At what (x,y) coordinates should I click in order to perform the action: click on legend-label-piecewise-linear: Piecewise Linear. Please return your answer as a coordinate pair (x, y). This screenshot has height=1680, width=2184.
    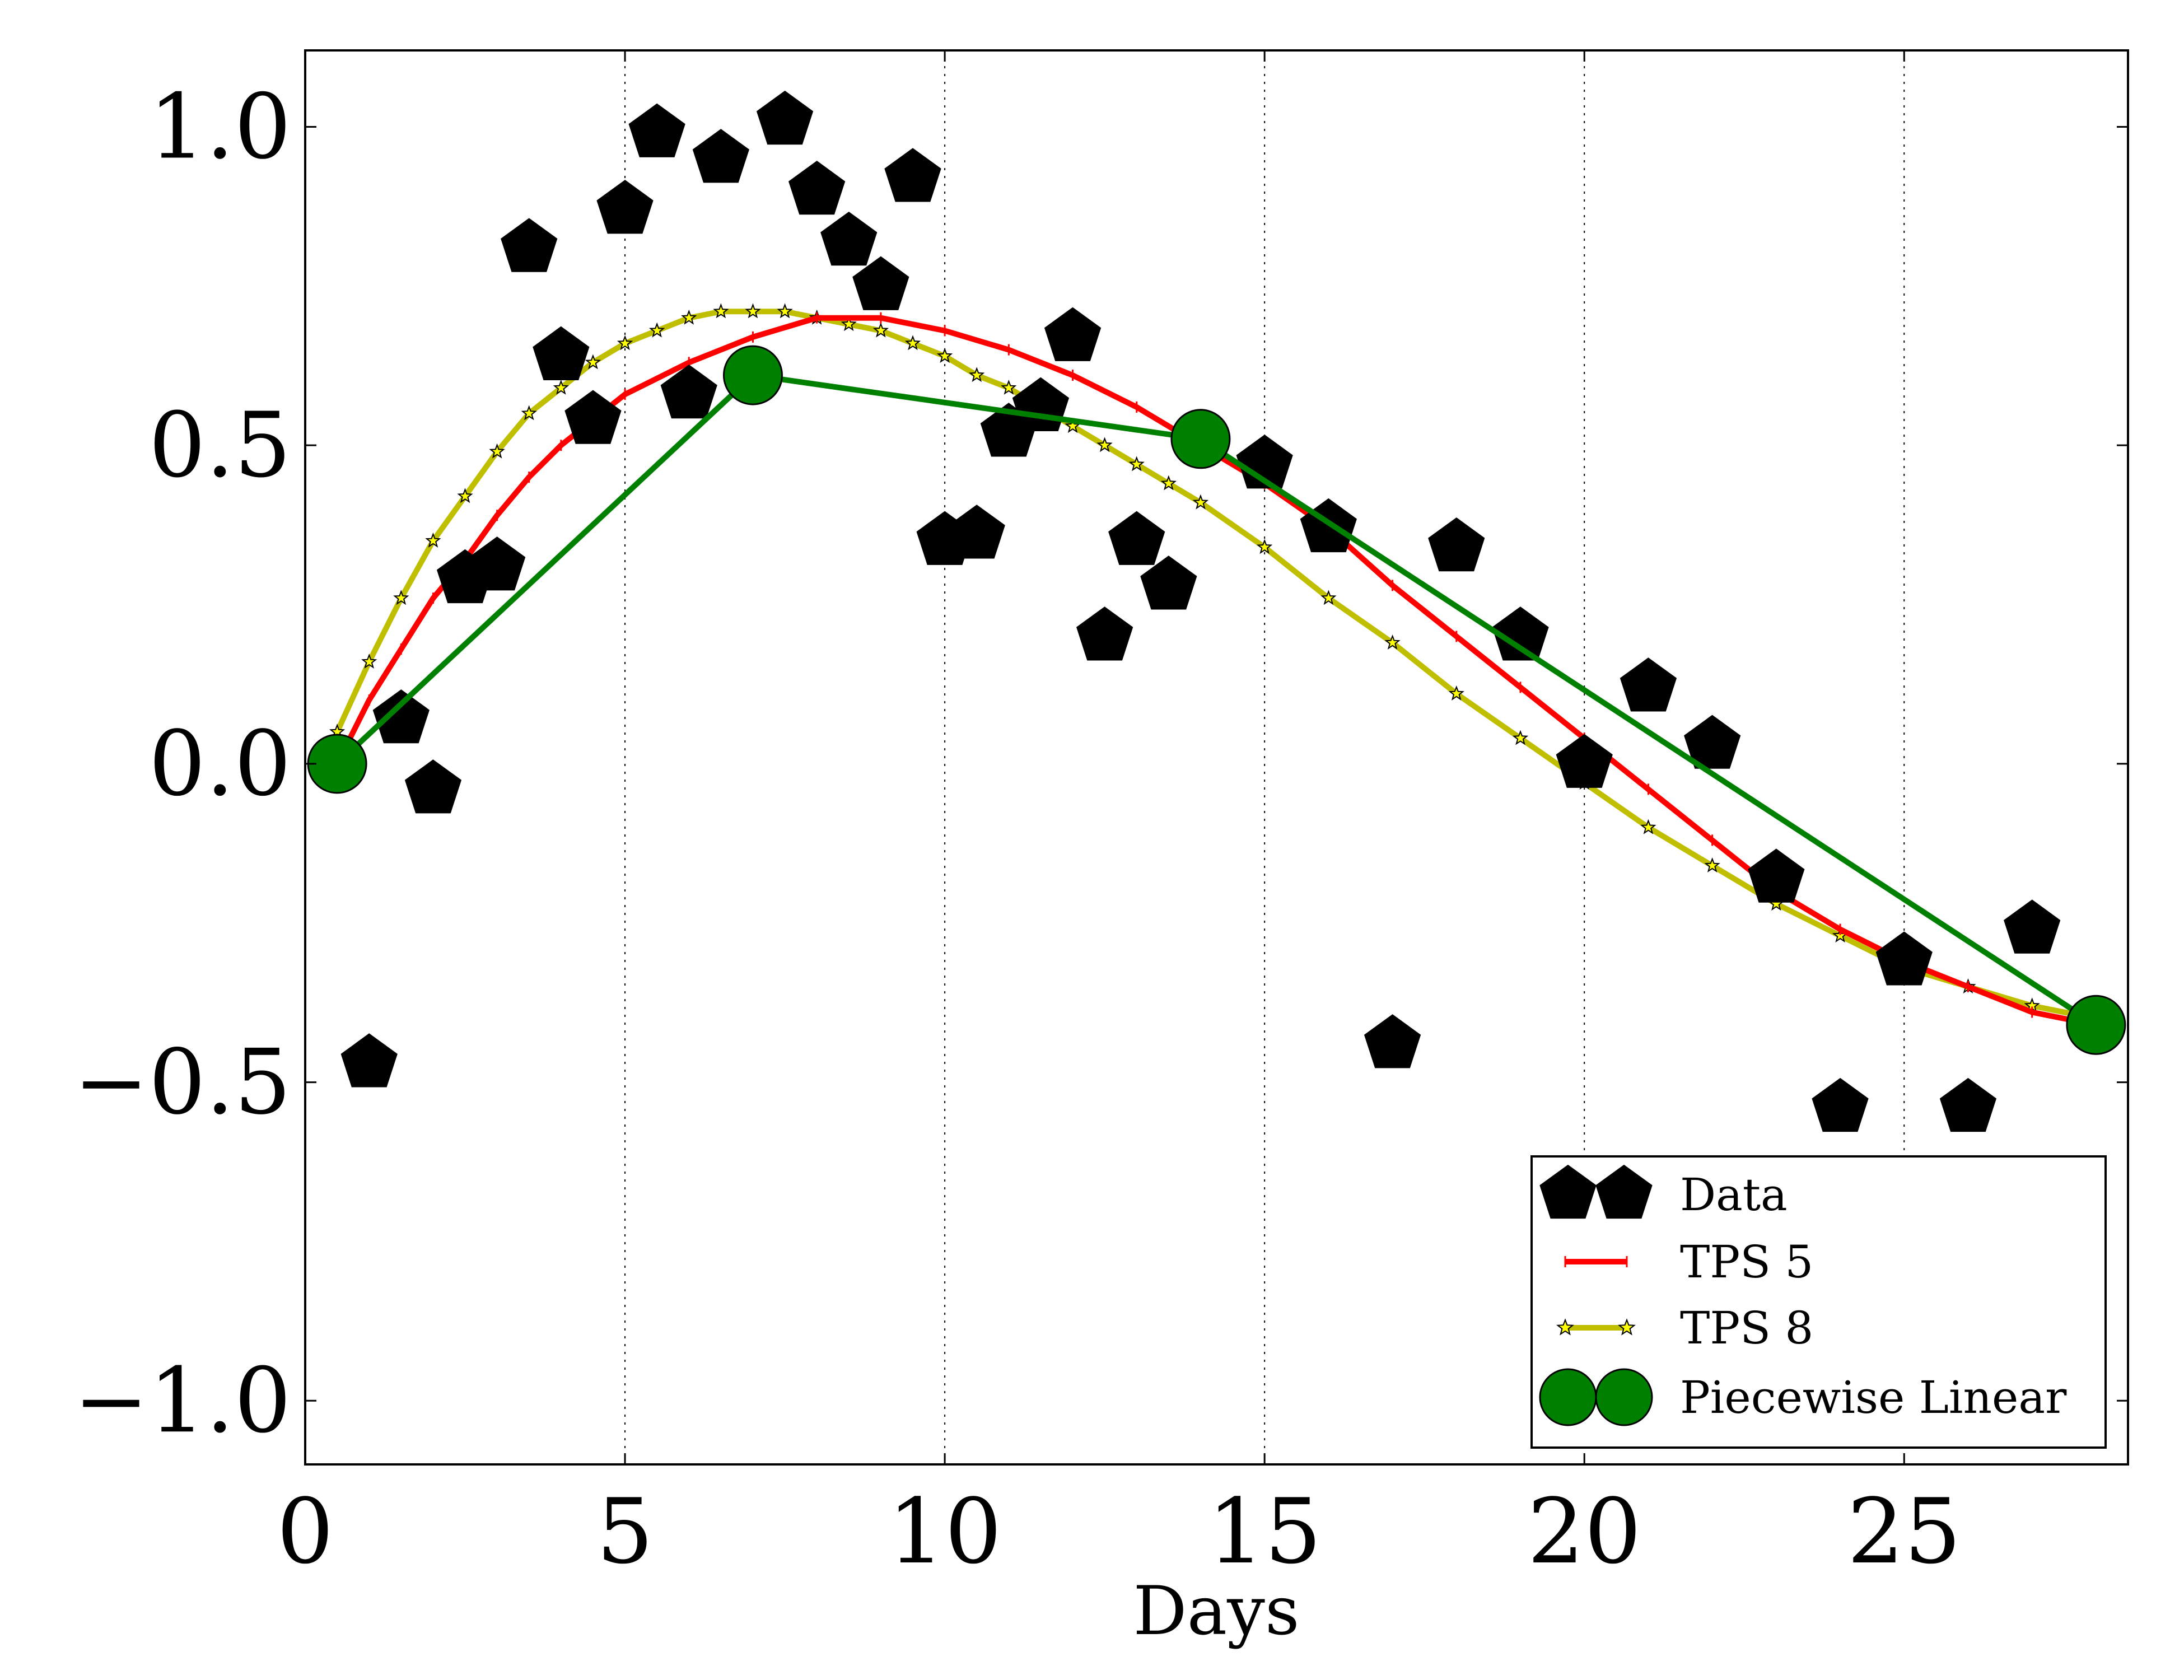
    Looking at the image, I should click on (1874, 1397).